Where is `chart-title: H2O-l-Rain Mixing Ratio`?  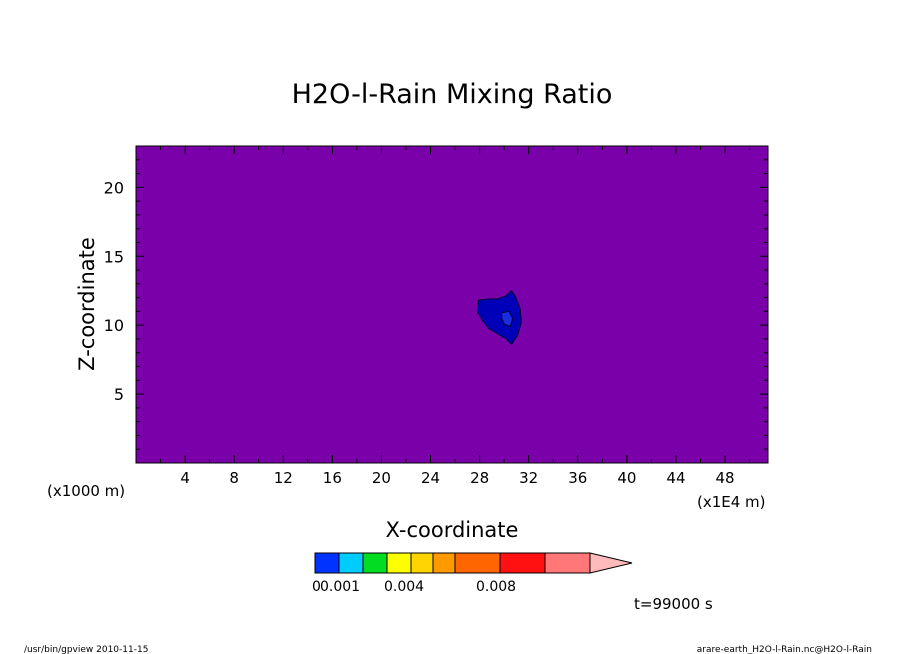
chart-title: H2O-l-Rain Mixing Ratio is located at coordinates (452, 94).